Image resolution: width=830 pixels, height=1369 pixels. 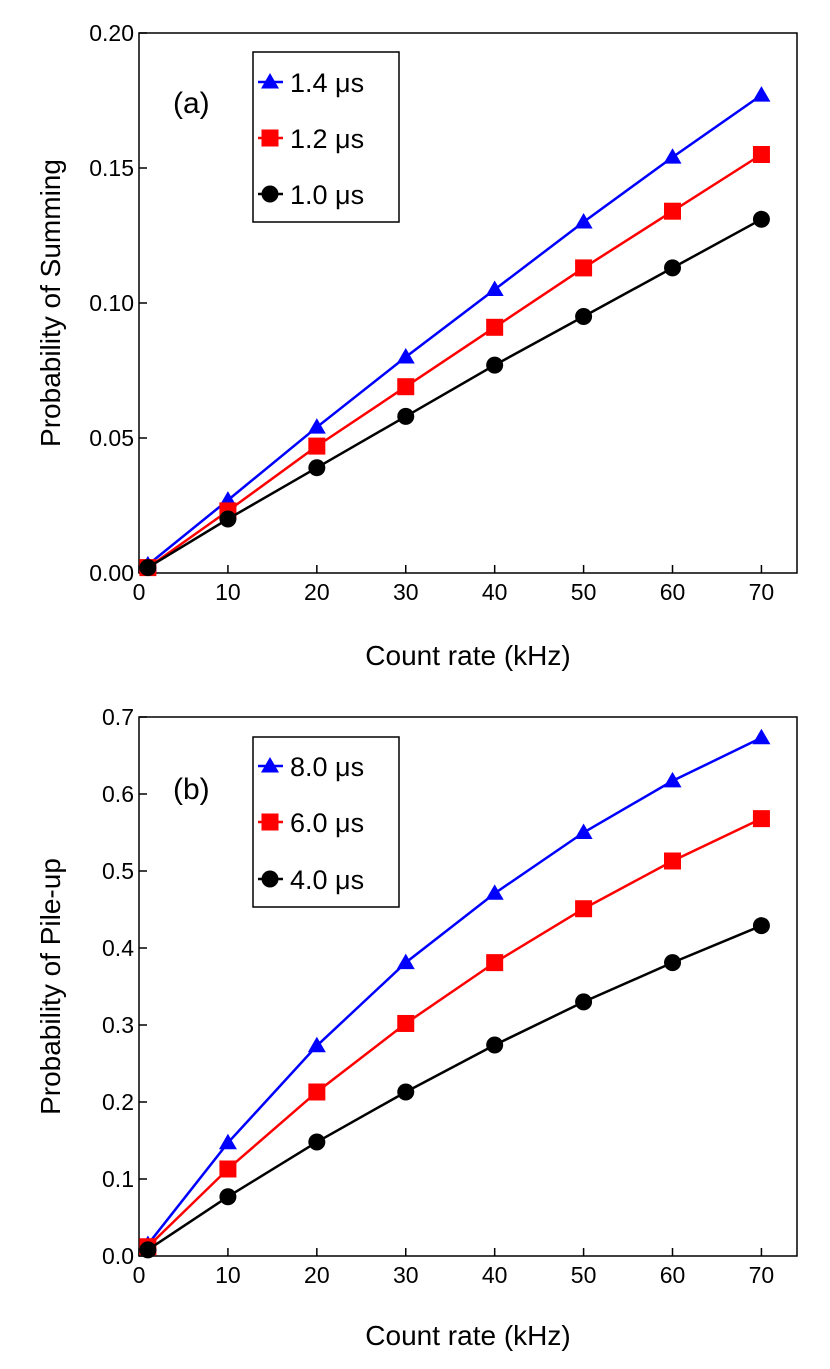 I want to click on y-tick-label: 0.6, so click(x=118, y=794).